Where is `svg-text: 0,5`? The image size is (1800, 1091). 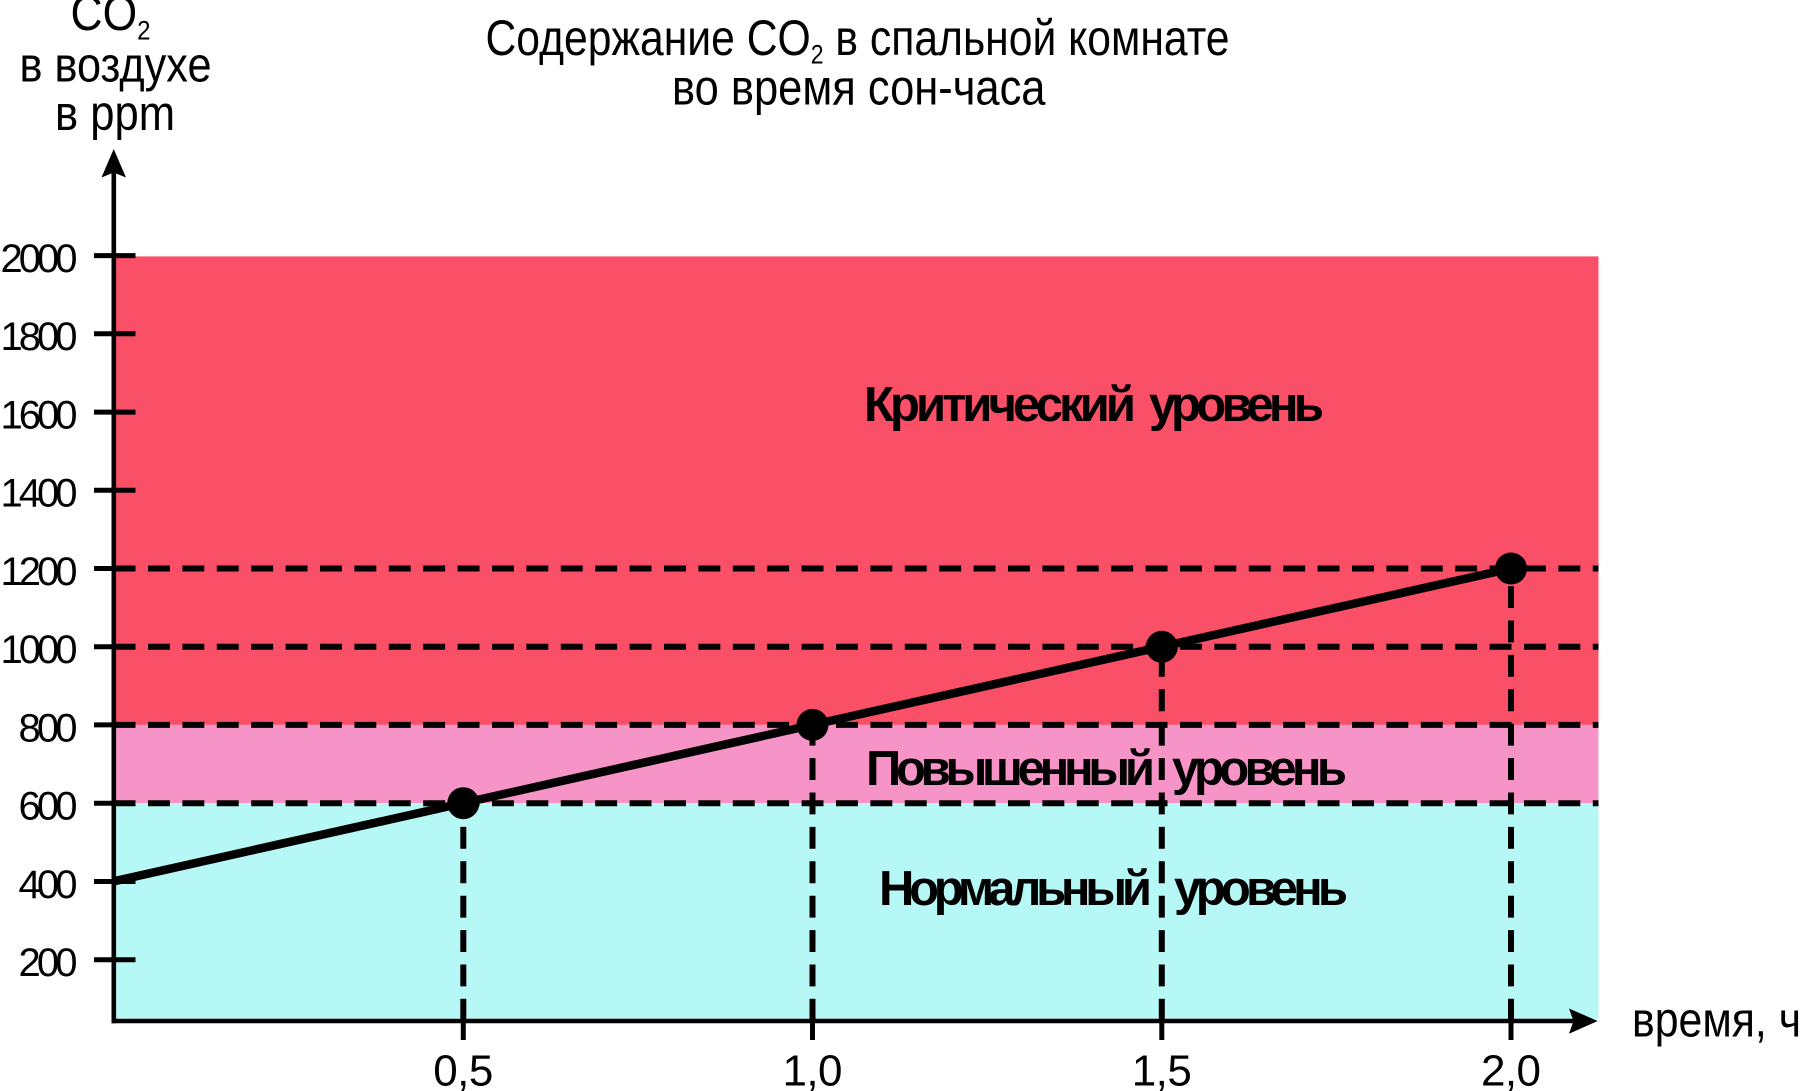 svg-text: 0,5 is located at coordinates (463, 1069).